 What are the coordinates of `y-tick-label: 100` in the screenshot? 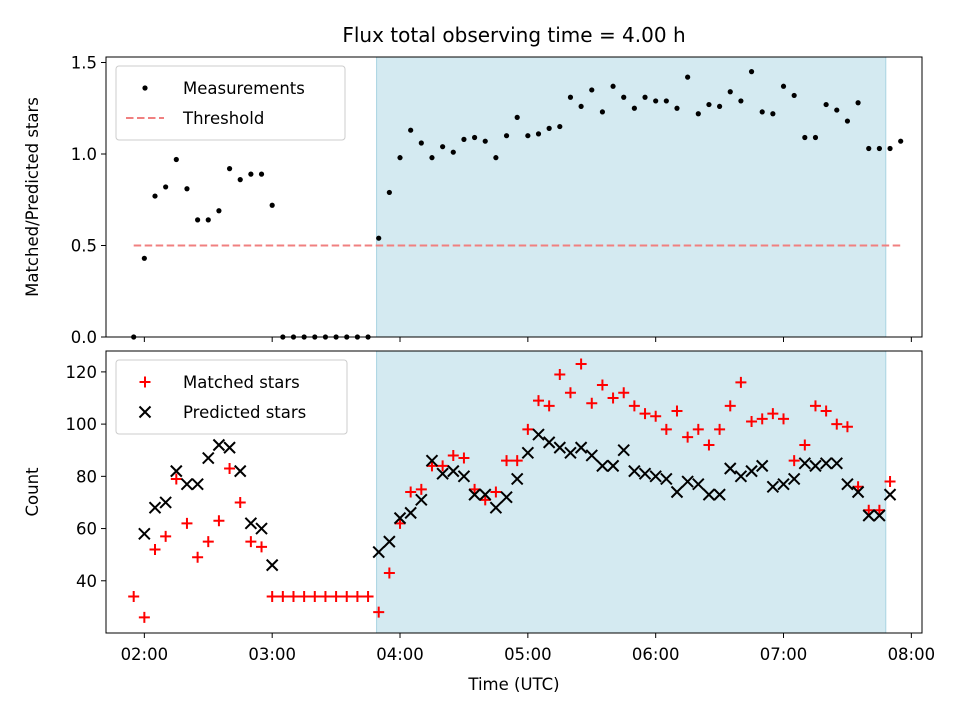 It's located at (82, 424).